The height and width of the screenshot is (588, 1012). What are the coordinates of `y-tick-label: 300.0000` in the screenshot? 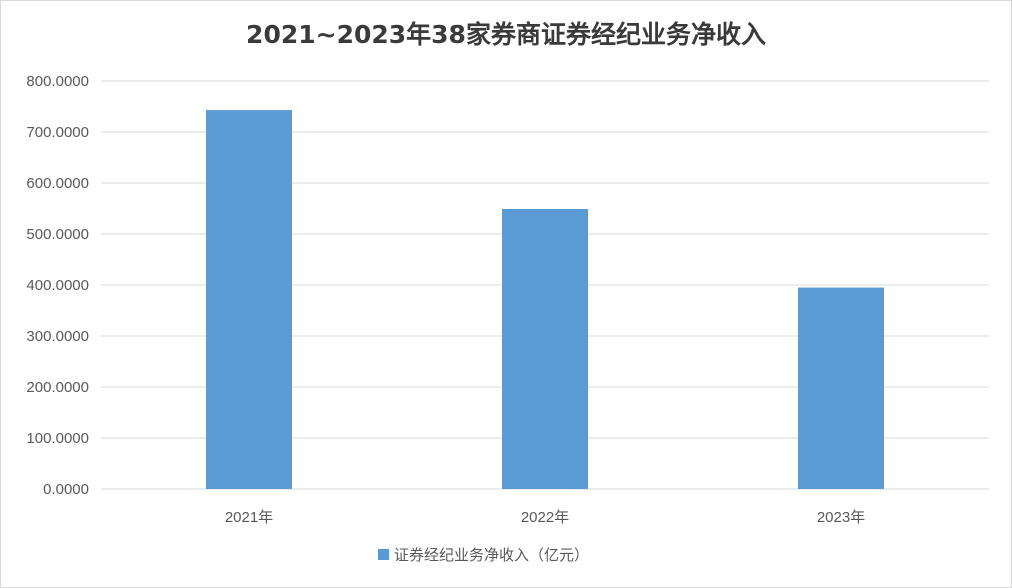 It's located at (57, 336).